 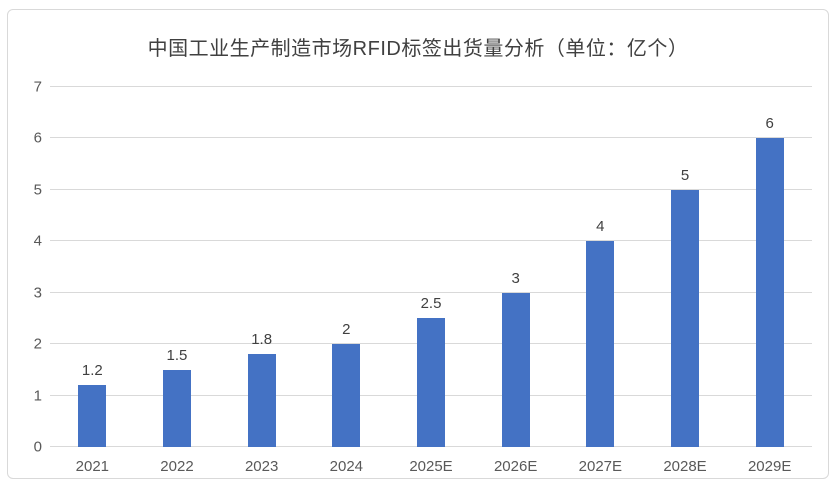 I want to click on bar-value-label: 1.8, so click(x=262, y=340).